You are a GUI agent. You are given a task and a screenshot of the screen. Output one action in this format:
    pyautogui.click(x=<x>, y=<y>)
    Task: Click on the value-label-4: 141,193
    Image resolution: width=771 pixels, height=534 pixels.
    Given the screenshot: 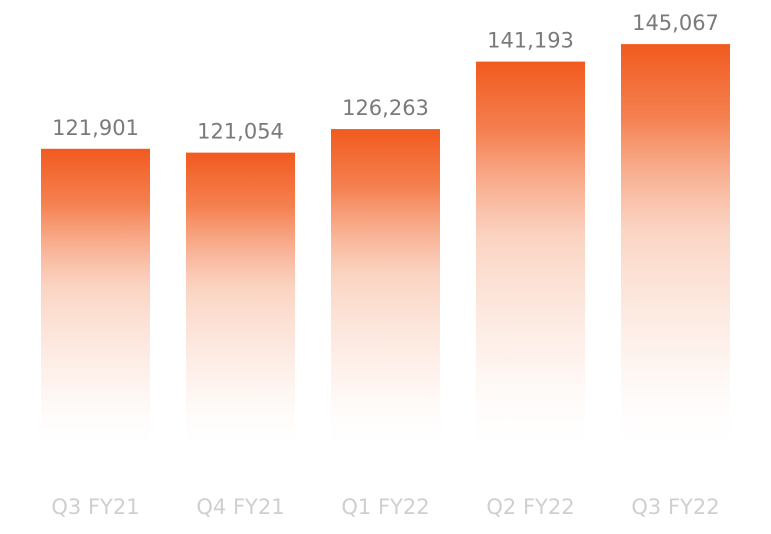 What is the action you would take?
    pyautogui.click(x=530, y=41)
    